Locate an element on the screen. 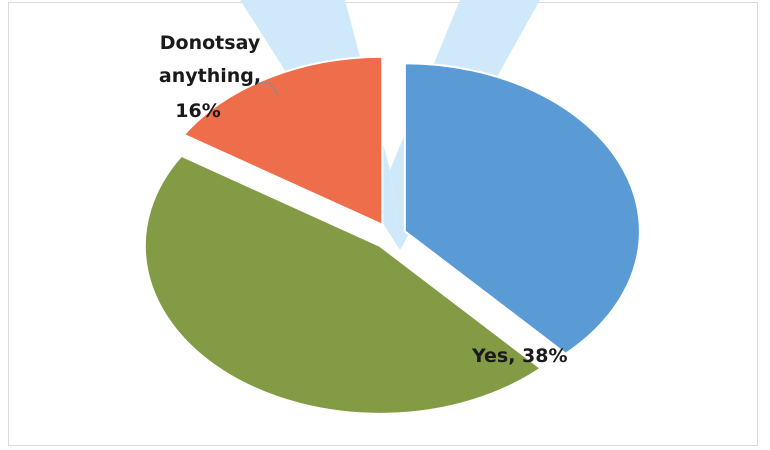 The height and width of the screenshot is (450, 770). data-label-donotsay-line2: anything, is located at coordinates (210, 76).